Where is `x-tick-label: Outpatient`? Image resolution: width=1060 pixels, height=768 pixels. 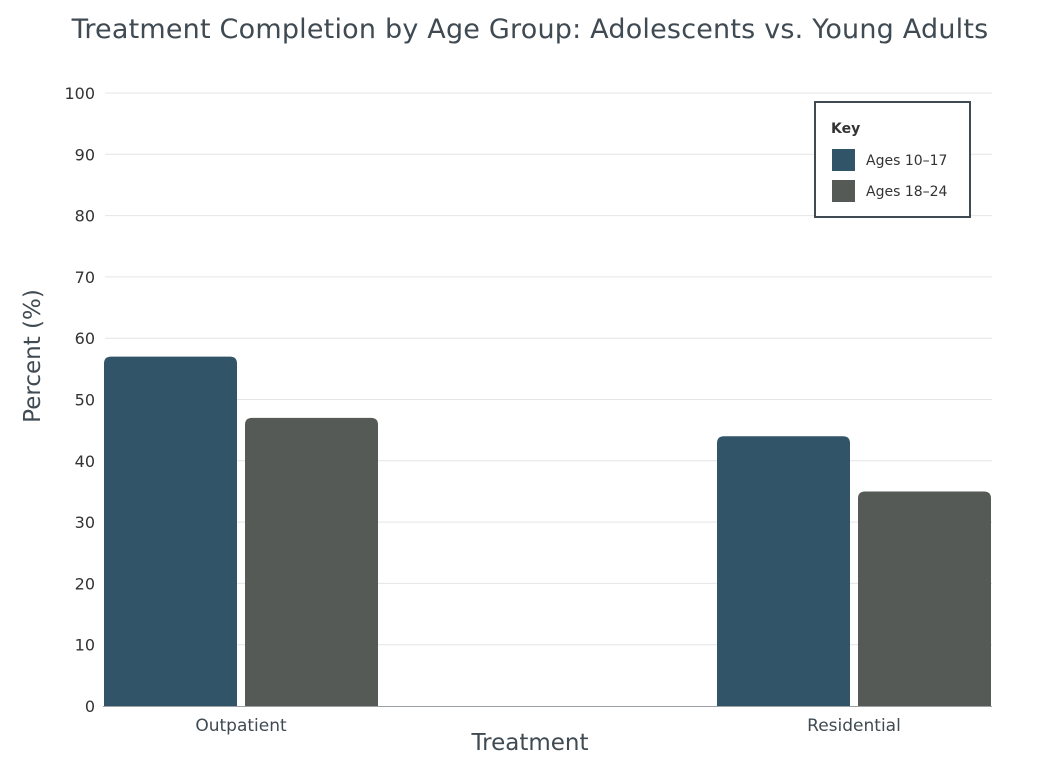
x-tick-label: Outpatient is located at coordinates (241, 726).